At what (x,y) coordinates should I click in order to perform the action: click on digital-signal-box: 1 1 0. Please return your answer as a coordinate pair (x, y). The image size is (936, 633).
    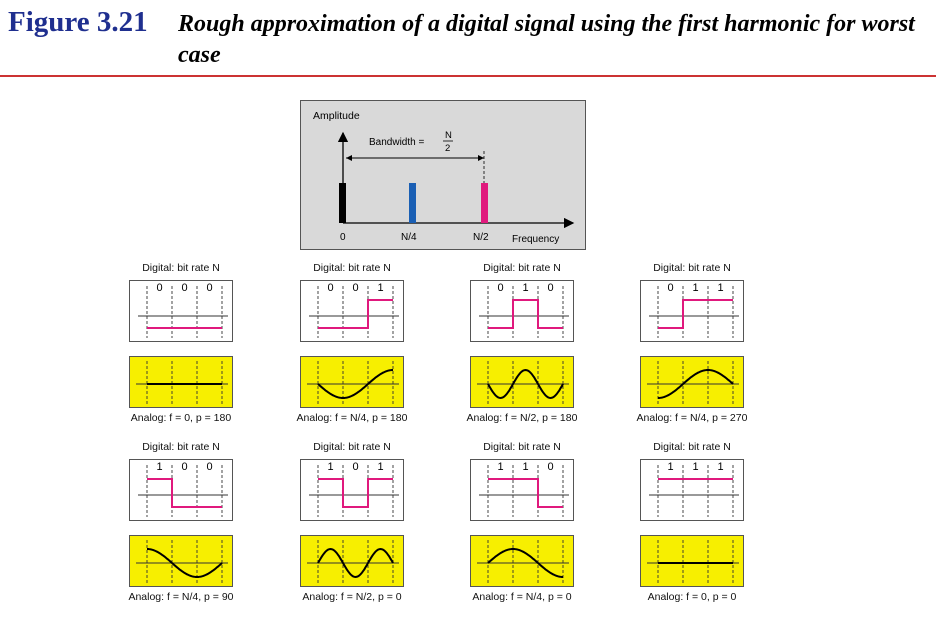
    Looking at the image, I should click on (522, 490).